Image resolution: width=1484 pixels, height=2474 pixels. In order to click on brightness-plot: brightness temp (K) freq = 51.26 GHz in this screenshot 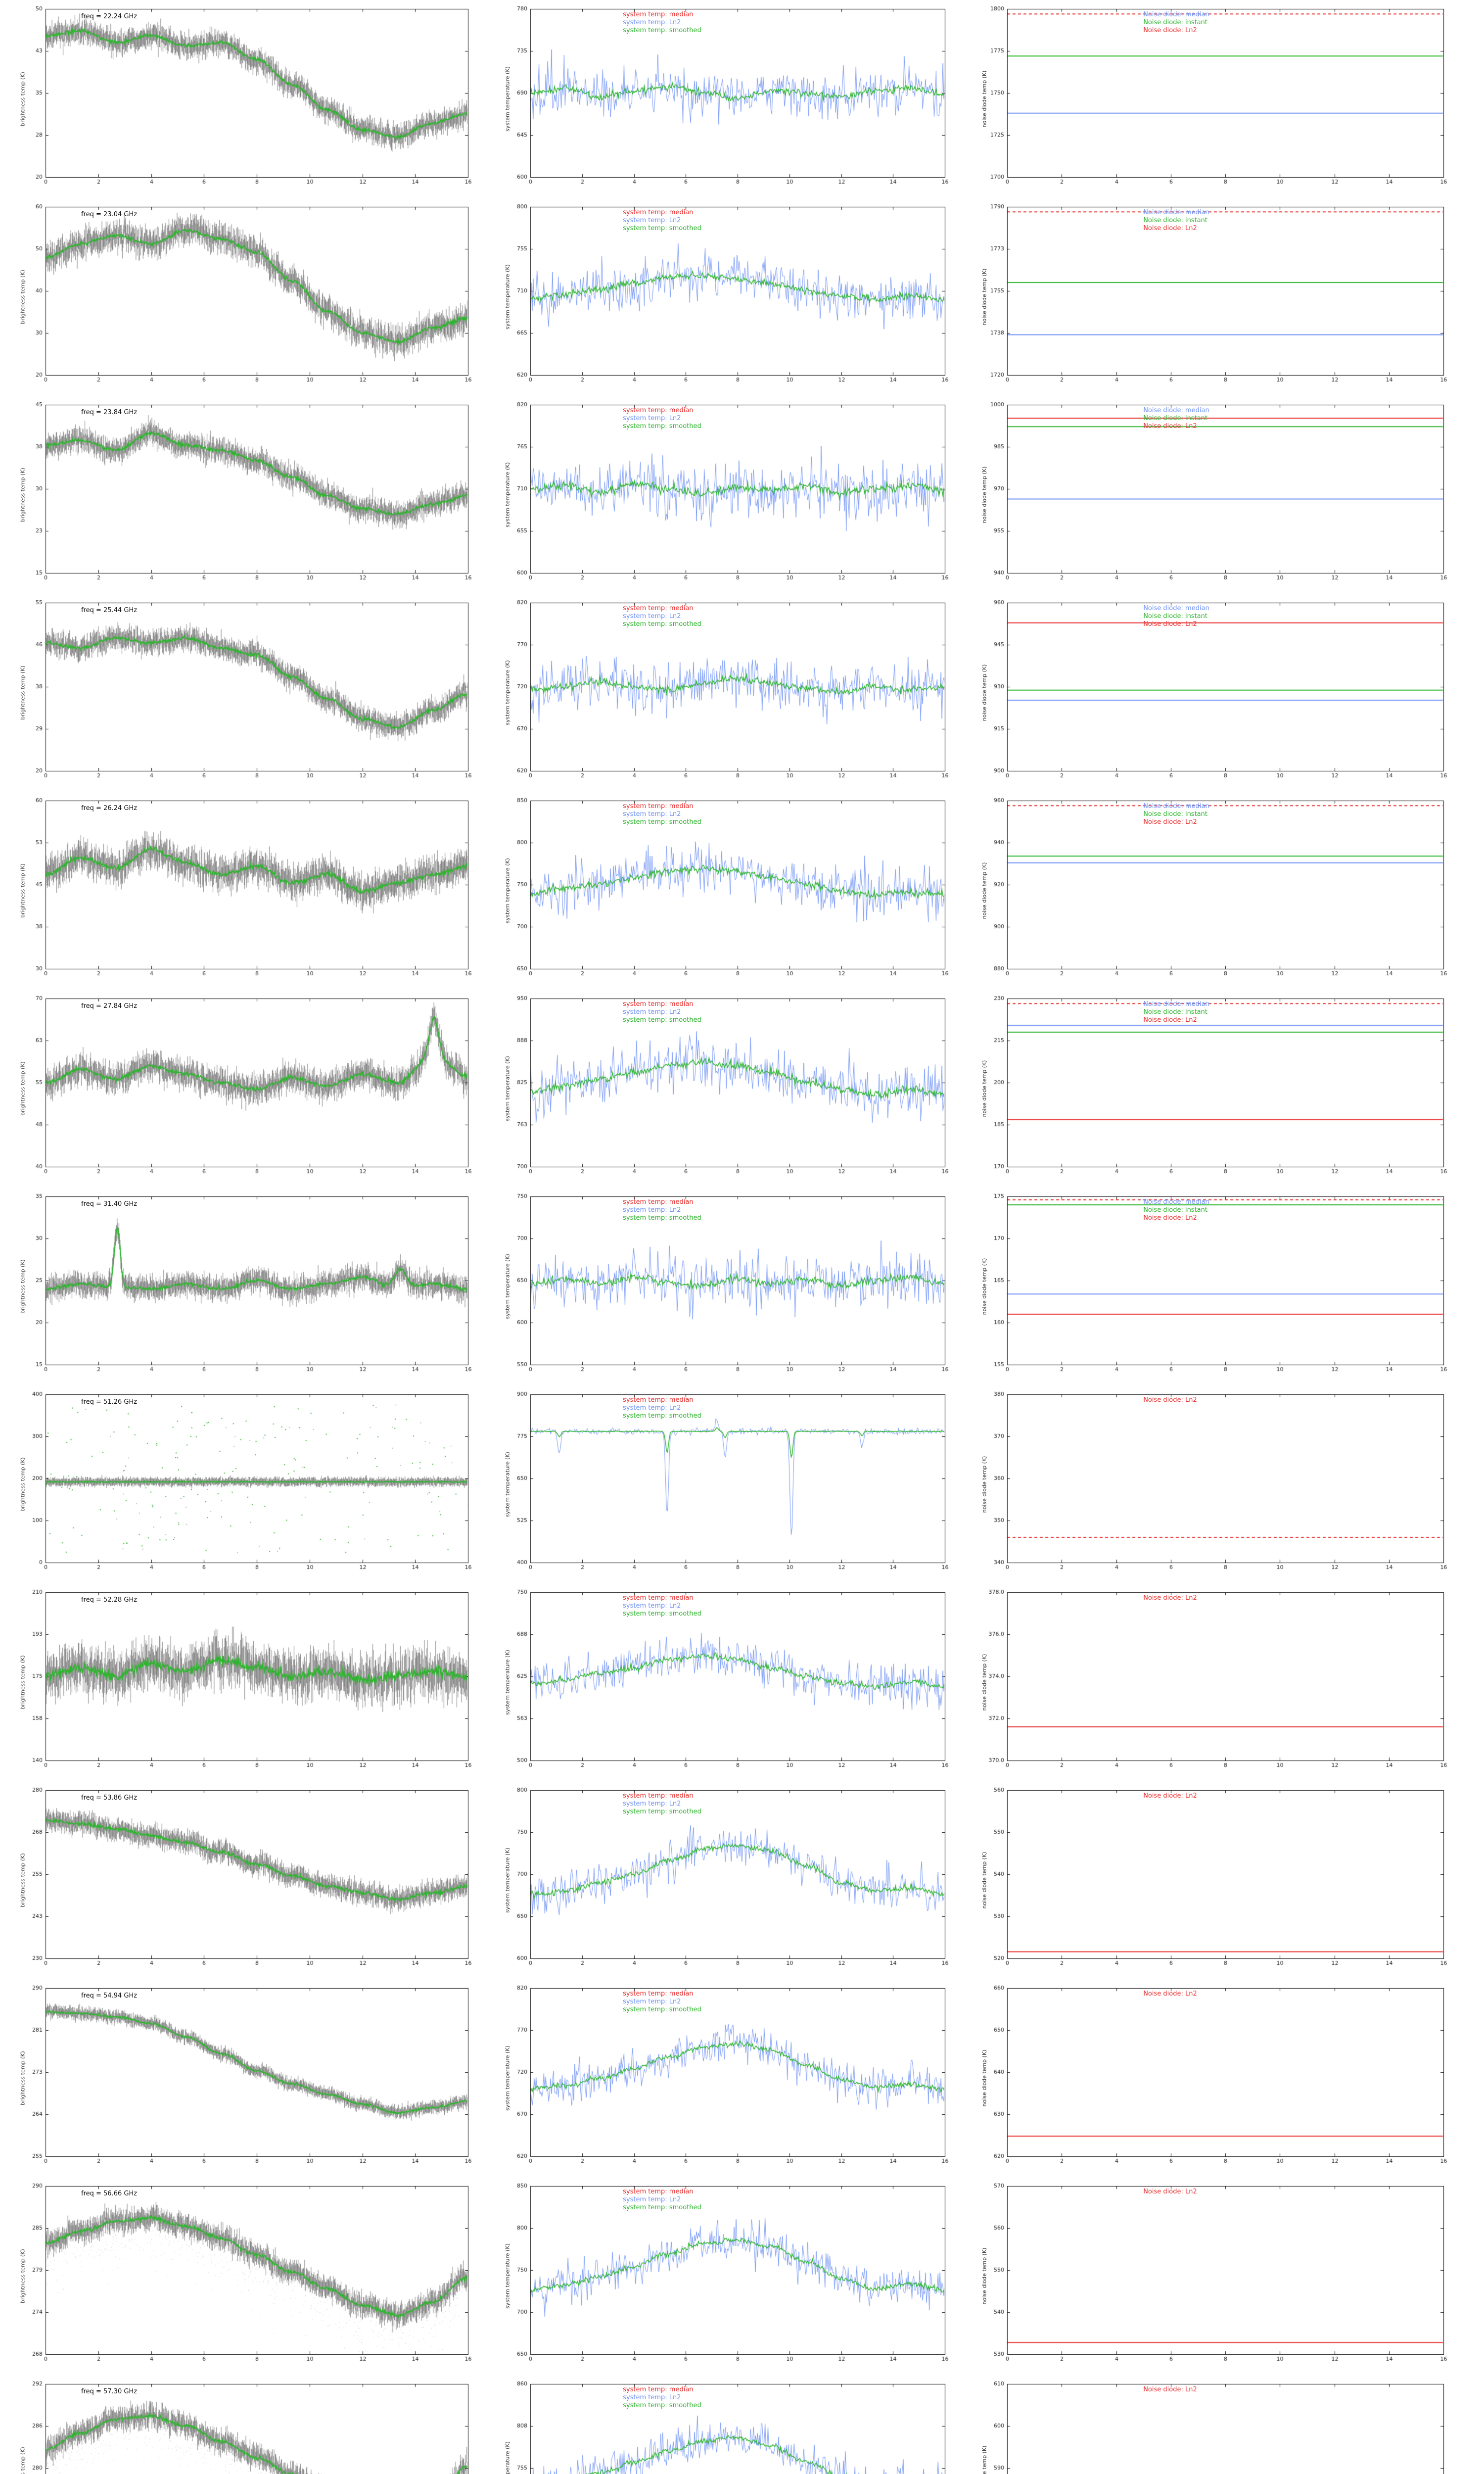, I will do `click(245, 1484)`.